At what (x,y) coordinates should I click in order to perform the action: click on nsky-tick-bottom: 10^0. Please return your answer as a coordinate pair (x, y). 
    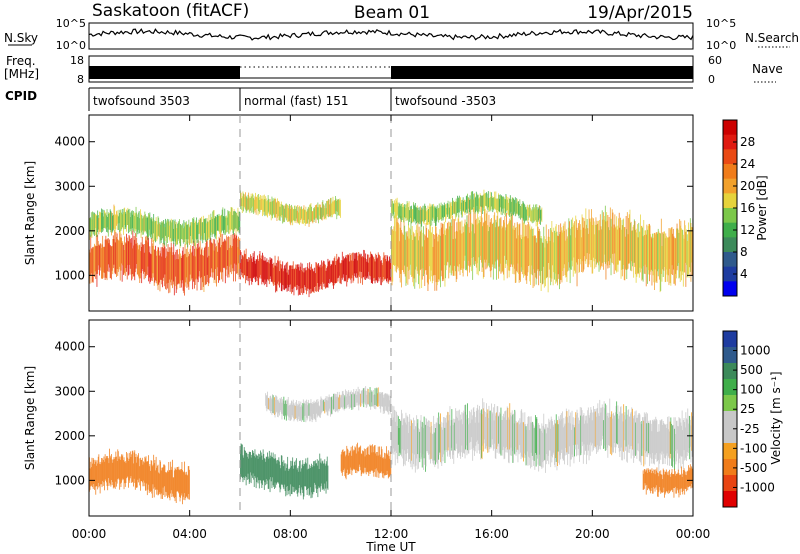
    Looking at the image, I should click on (71, 45).